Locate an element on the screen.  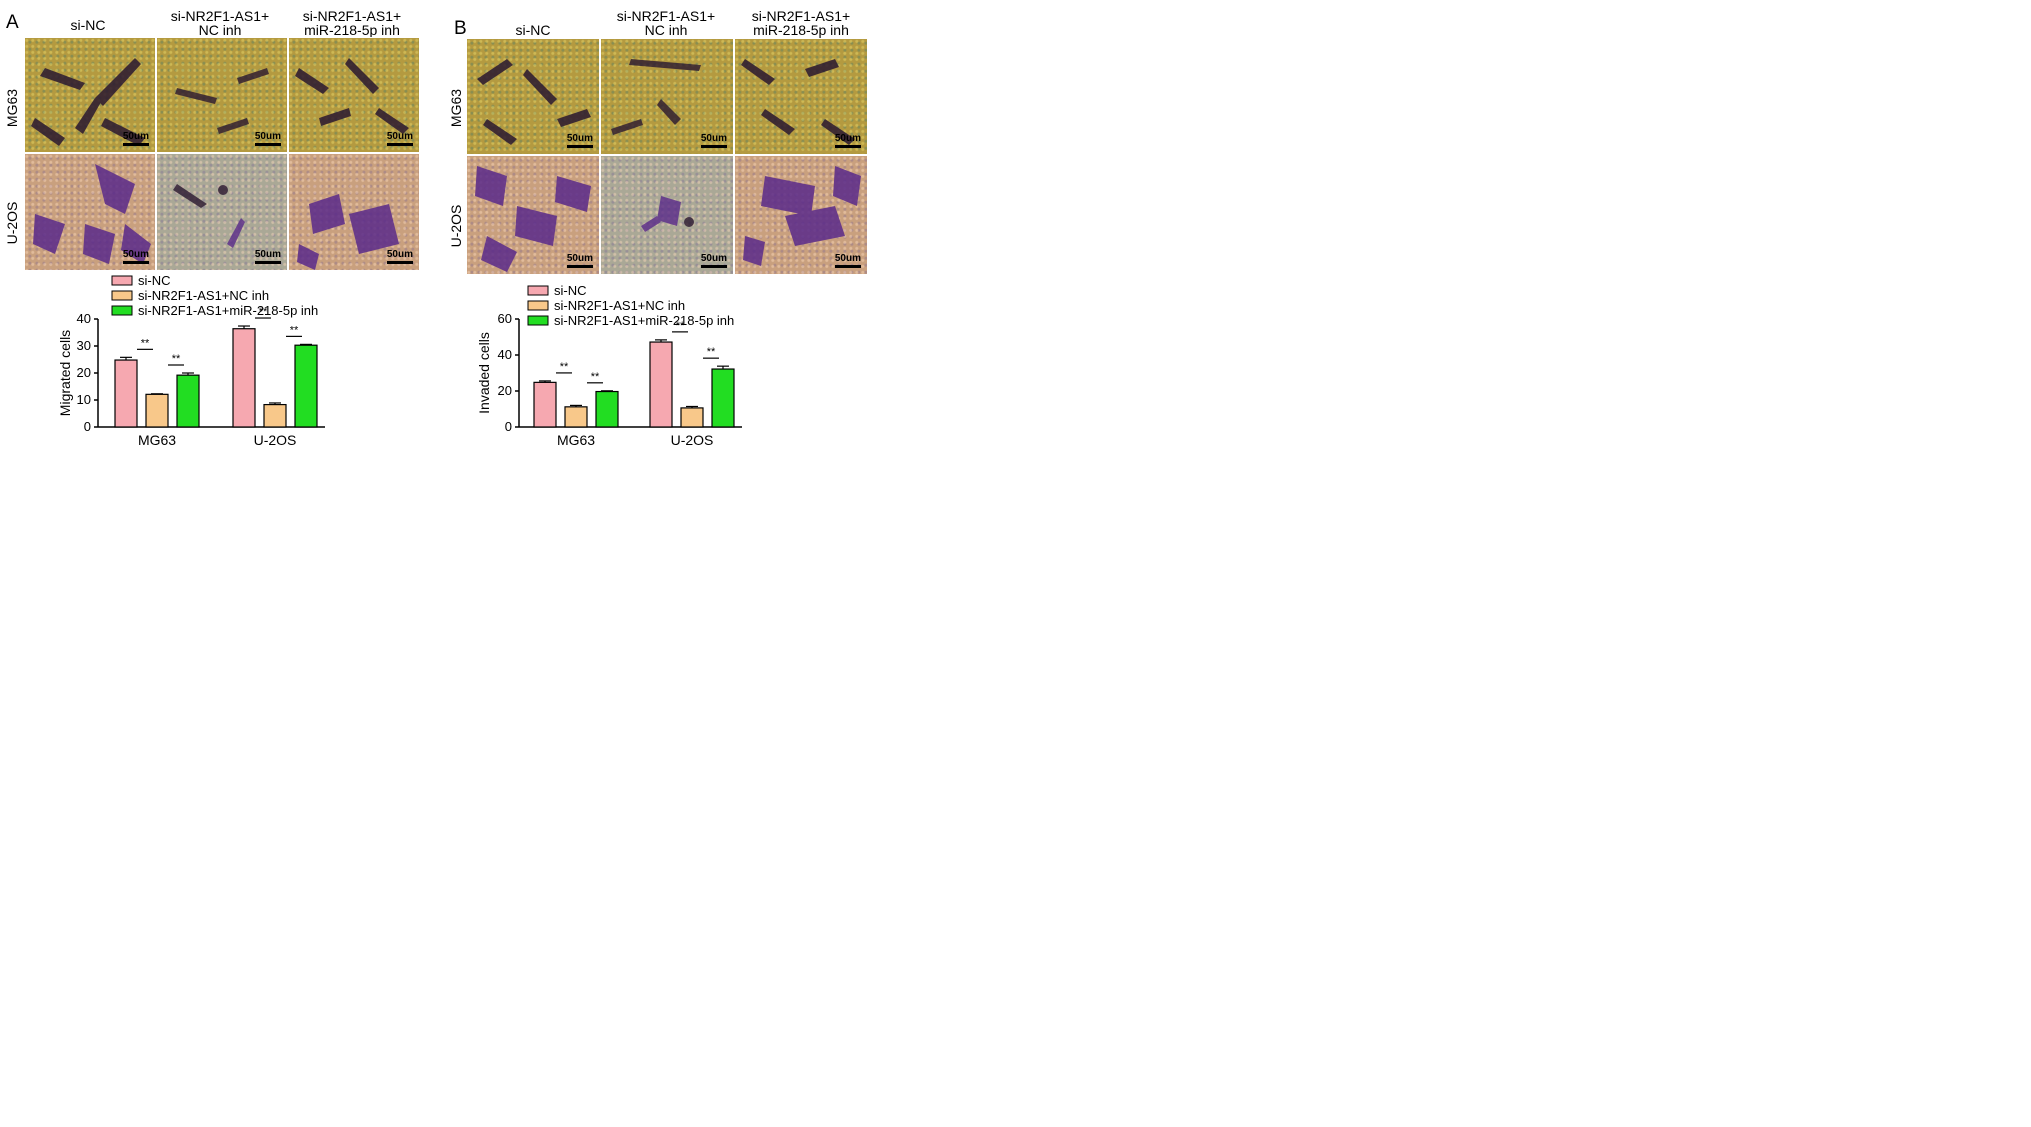
micrograph-b-mg63-nc-inh: 50um is located at coordinates (667, 96).